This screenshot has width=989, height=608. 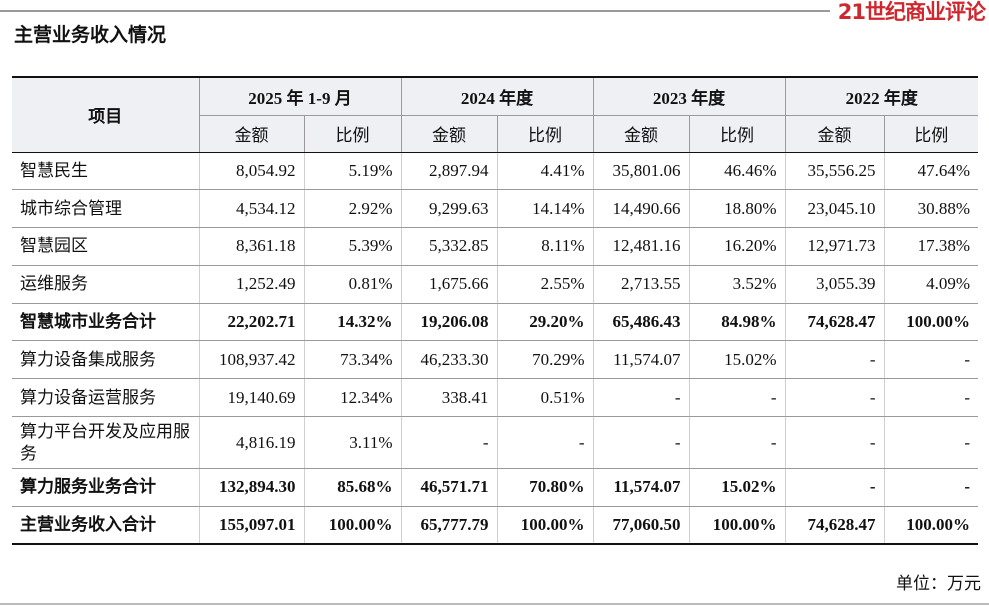 What do you see at coordinates (449, 246) in the screenshot?
I see `cell: 5,332.85` at bounding box center [449, 246].